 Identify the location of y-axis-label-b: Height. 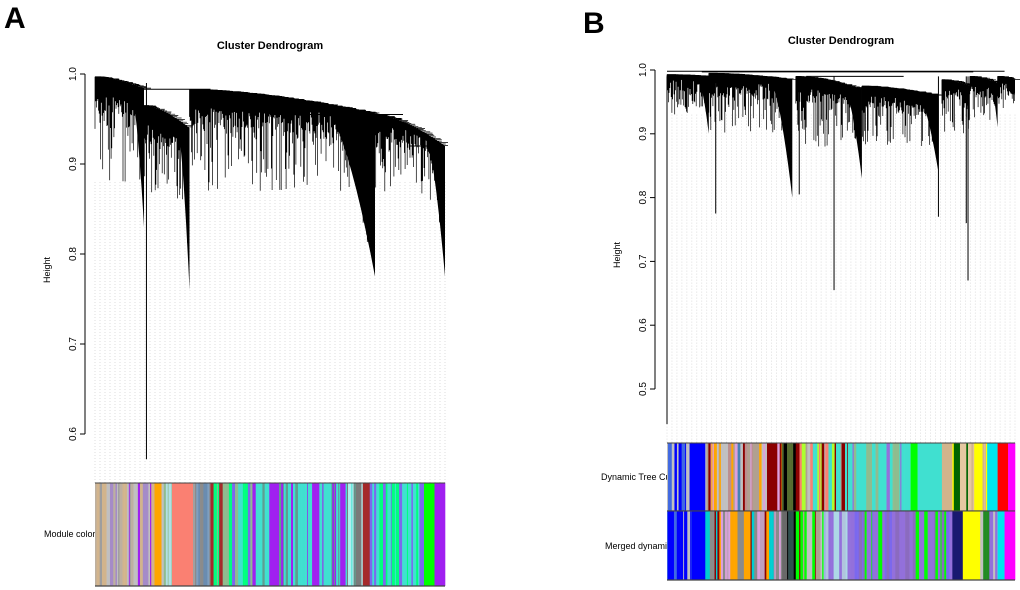
(617, 254).